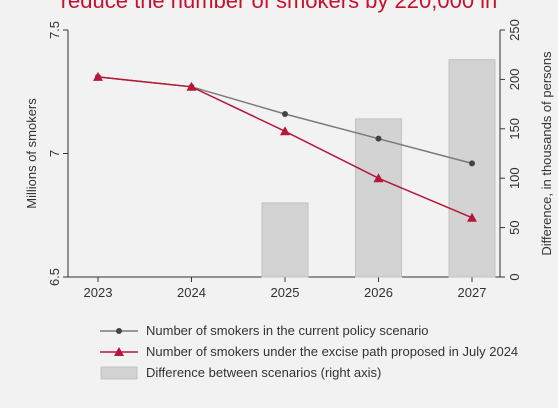 This screenshot has width=558, height=408. Describe the element at coordinates (285, 292) in the screenshot. I see `x-tick-label-2: 2025` at that location.